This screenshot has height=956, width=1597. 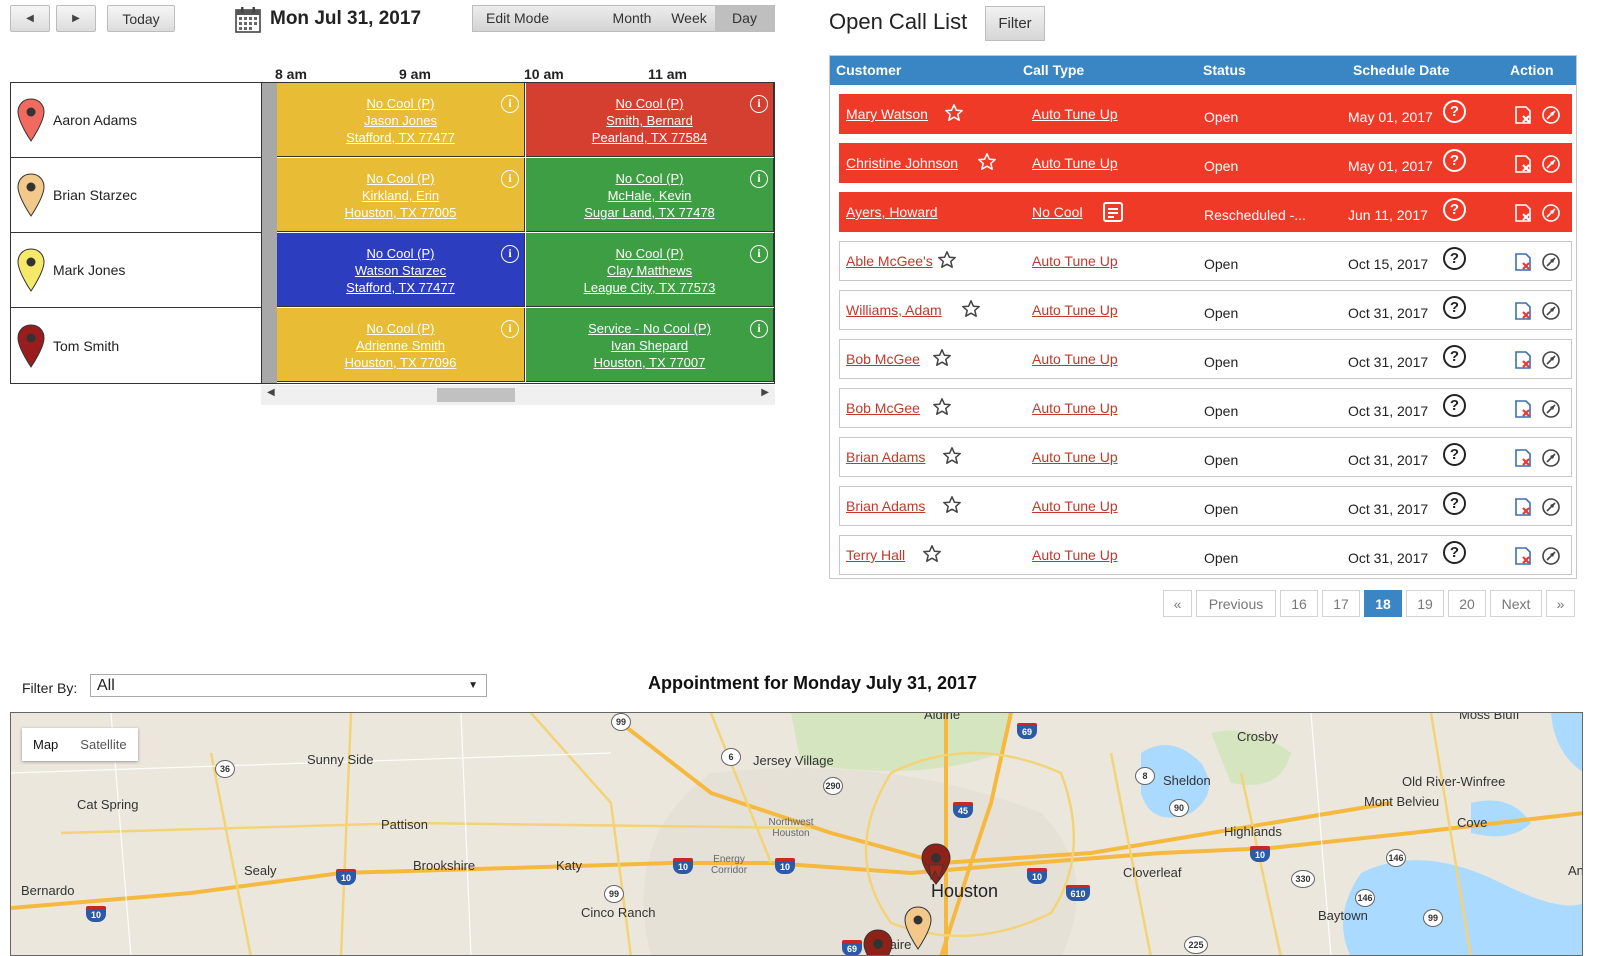 I want to click on appointment-address: League City, TX 77573, so click(x=649, y=287).